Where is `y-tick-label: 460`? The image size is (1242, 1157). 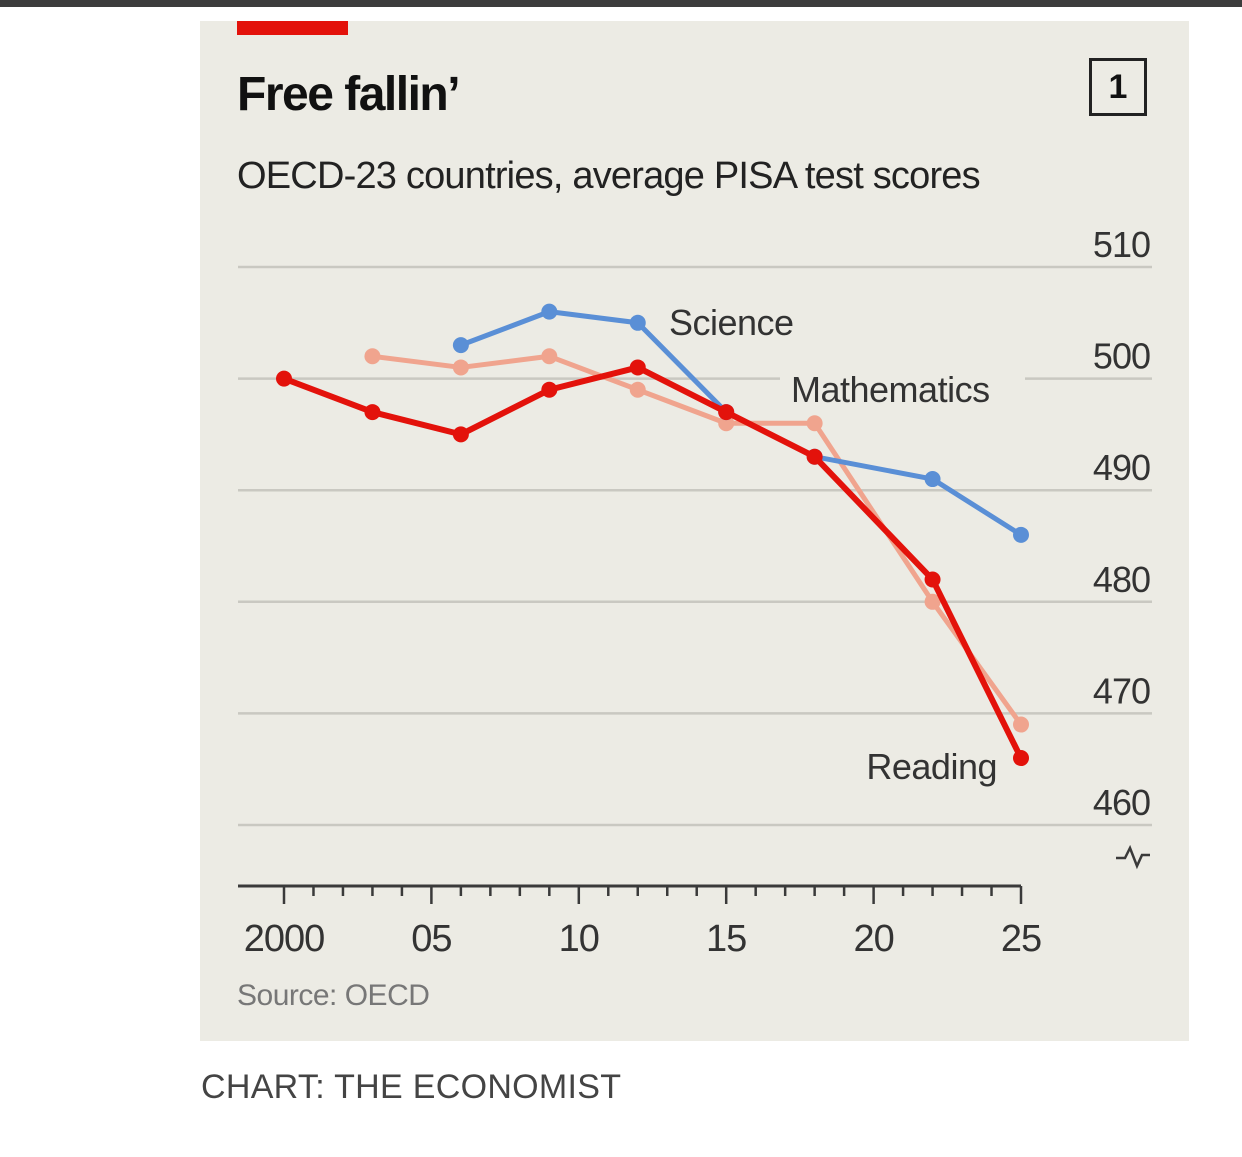 y-tick-label: 460 is located at coordinates (1121, 802).